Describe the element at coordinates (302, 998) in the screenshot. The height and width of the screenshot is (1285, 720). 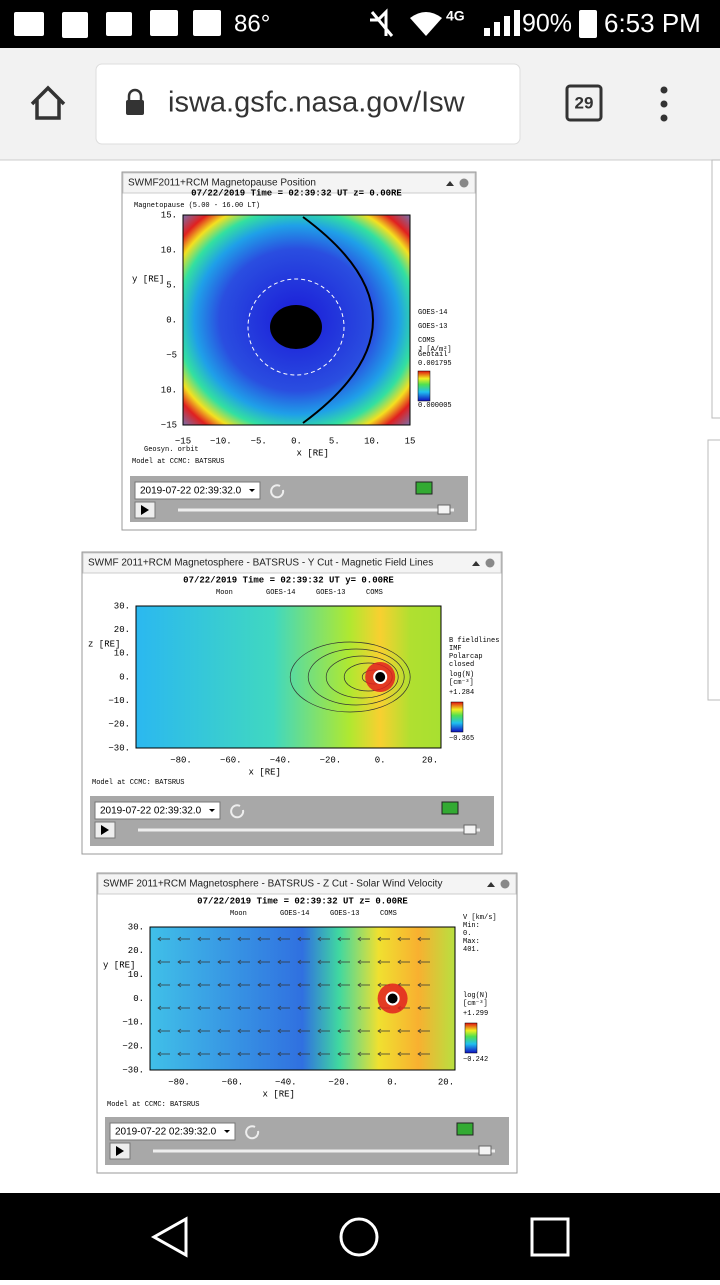
I see `plot-image` at that location.